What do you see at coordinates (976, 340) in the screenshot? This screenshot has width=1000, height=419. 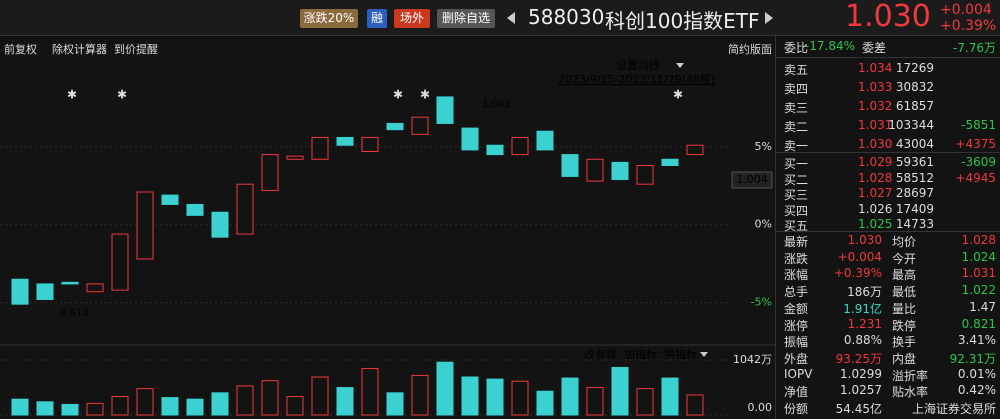 I see `value: 3.41%` at bounding box center [976, 340].